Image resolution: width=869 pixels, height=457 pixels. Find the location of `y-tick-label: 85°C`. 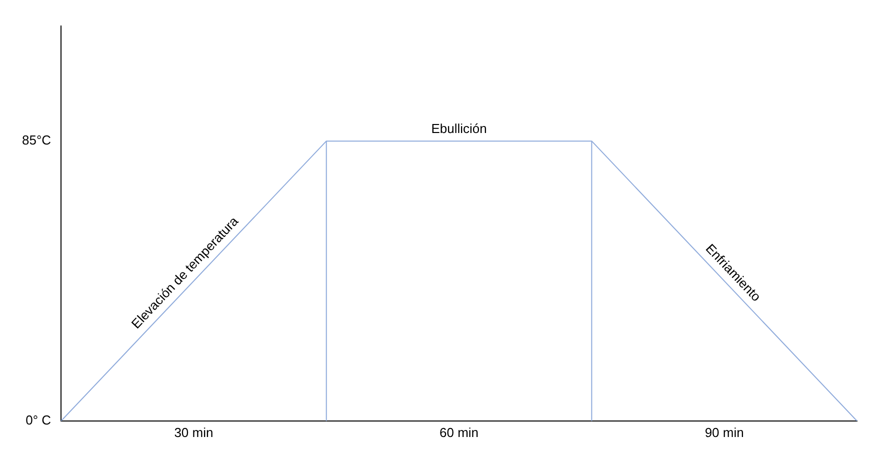

y-tick-label: 85°C is located at coordinates (37, 140).